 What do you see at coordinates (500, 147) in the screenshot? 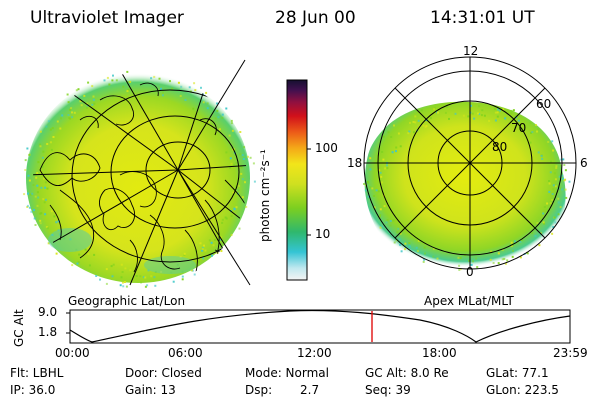
I see `mlat-label-80: 80` at bounding box center [500, 147].